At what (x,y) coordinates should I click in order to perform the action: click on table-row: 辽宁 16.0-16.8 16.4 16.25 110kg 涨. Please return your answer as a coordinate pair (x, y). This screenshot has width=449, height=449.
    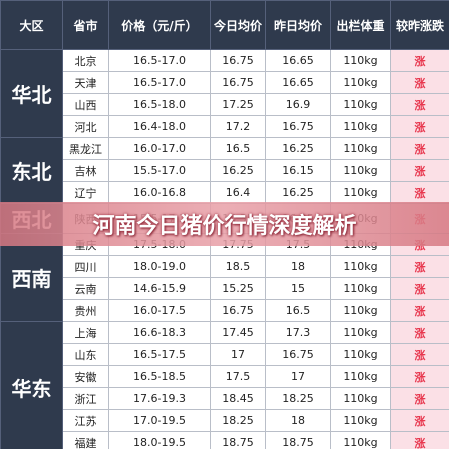
    Looking at the image, I should click on (225, 192).